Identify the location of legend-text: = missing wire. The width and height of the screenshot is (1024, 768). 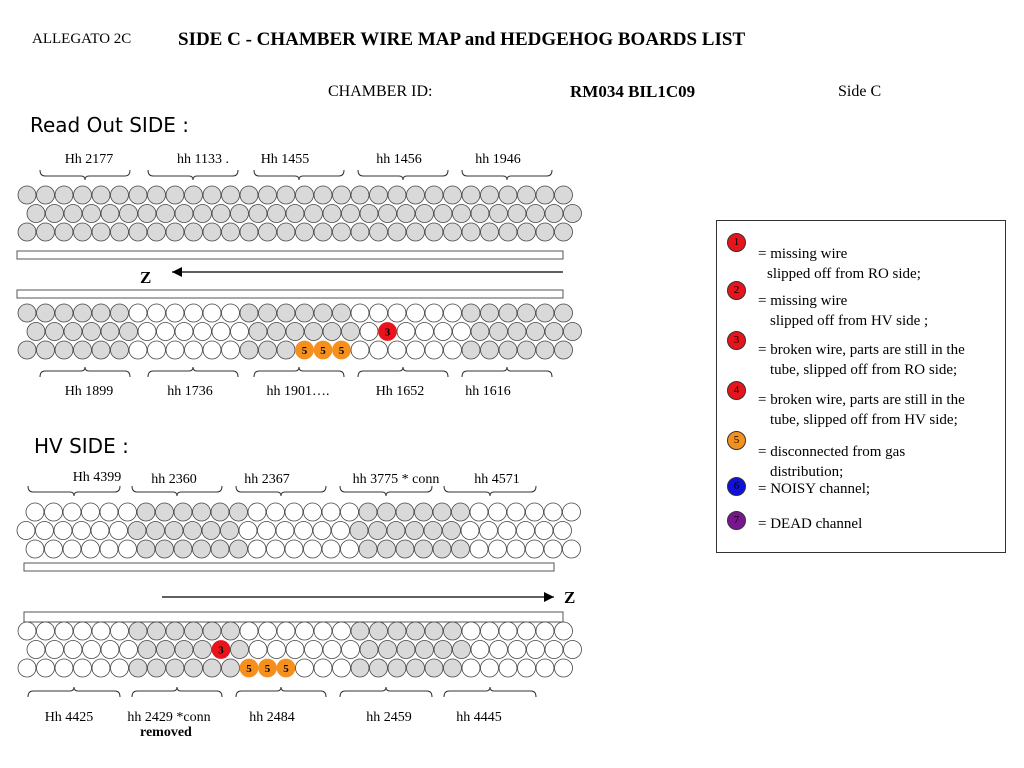
(803, 301).